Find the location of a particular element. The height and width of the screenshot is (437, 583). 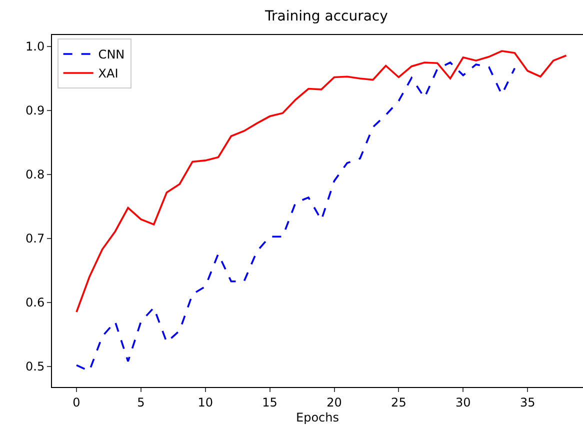

y-tick-label: 0.9 is located at coordinates (35, 111).